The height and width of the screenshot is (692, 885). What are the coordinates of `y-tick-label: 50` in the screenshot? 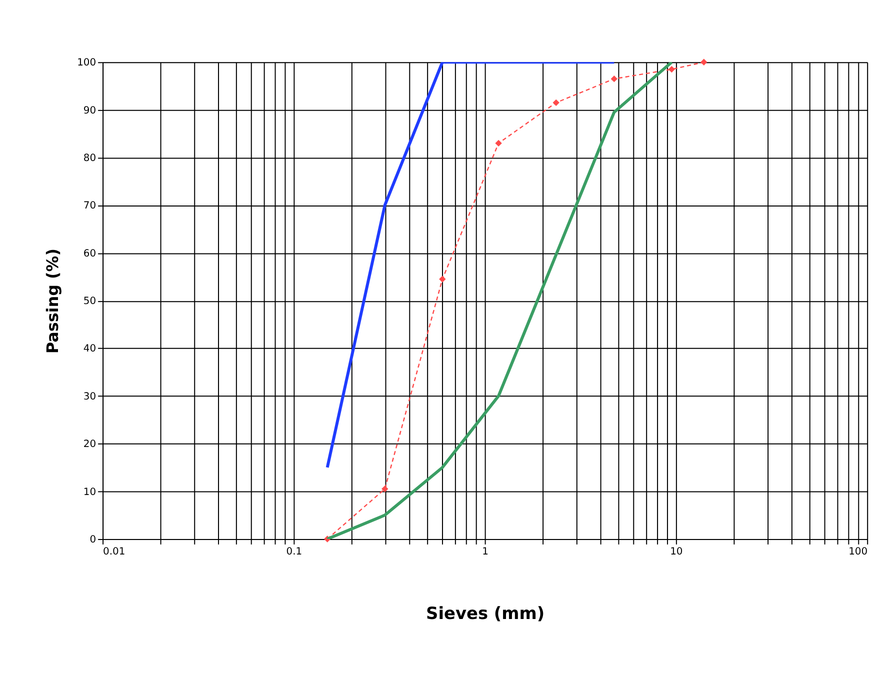 It's located at (89, 302).